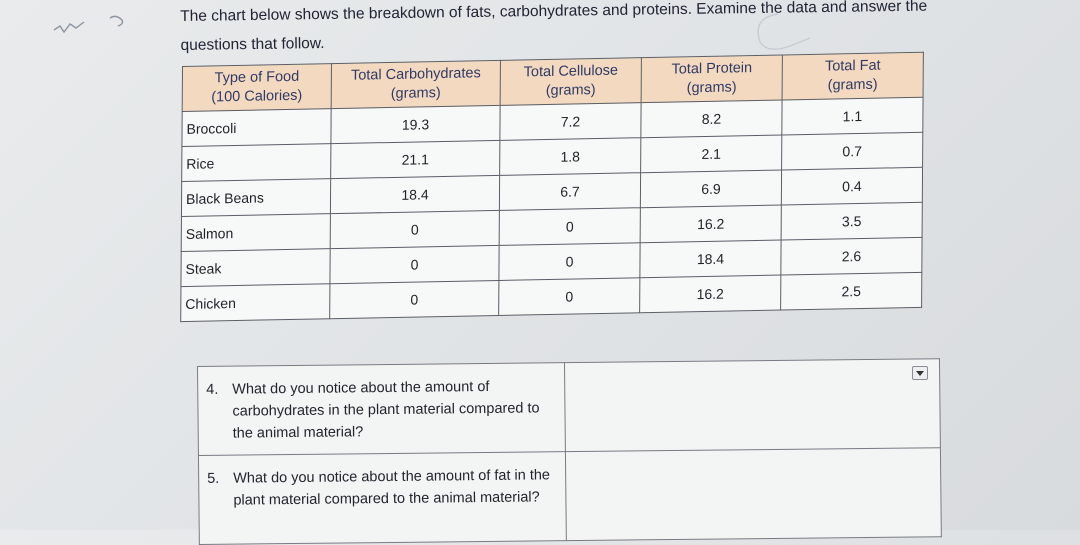  I want to click on pen-mark-icon, so click(784, 31).